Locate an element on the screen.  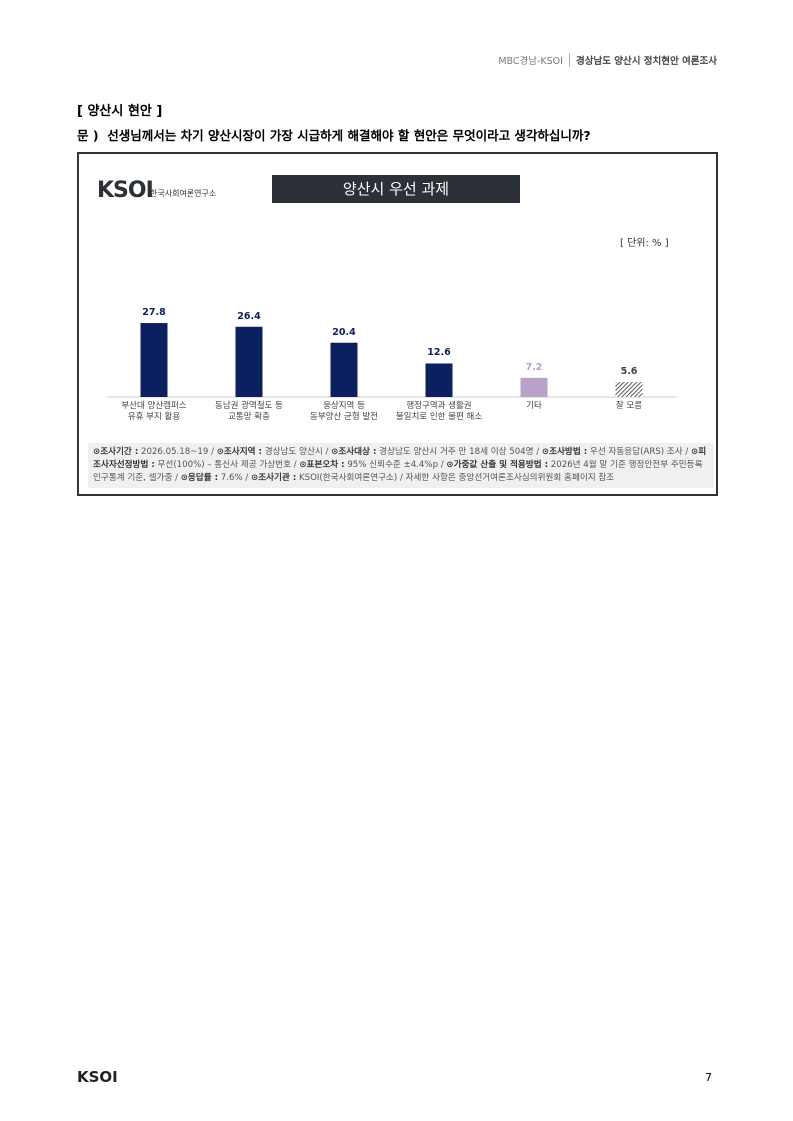
note-text: 경상남도 양산시 거주 만 18세 이상 504명 / is located at coordinates (459, 452).